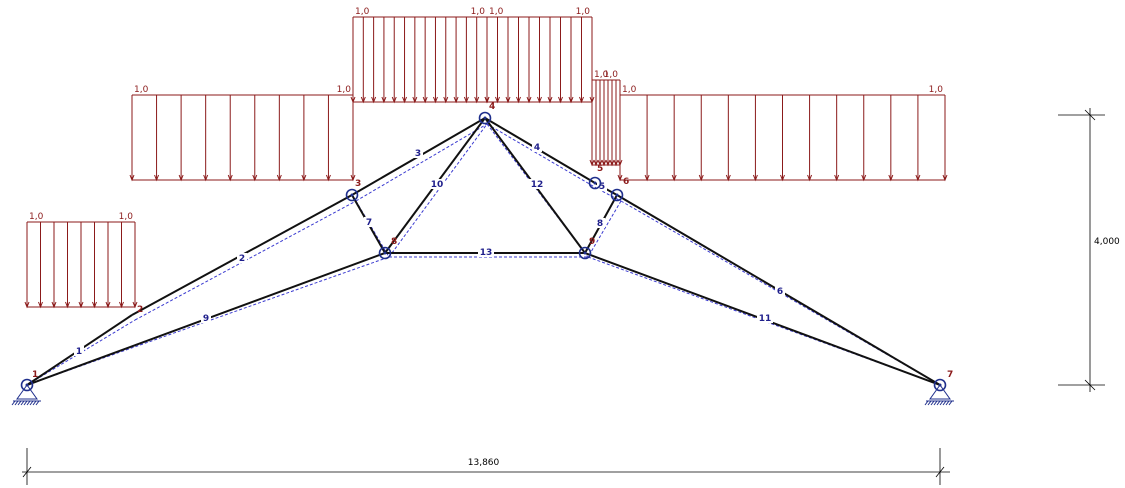  I want to click on node-4: 4, so click(486, 113).